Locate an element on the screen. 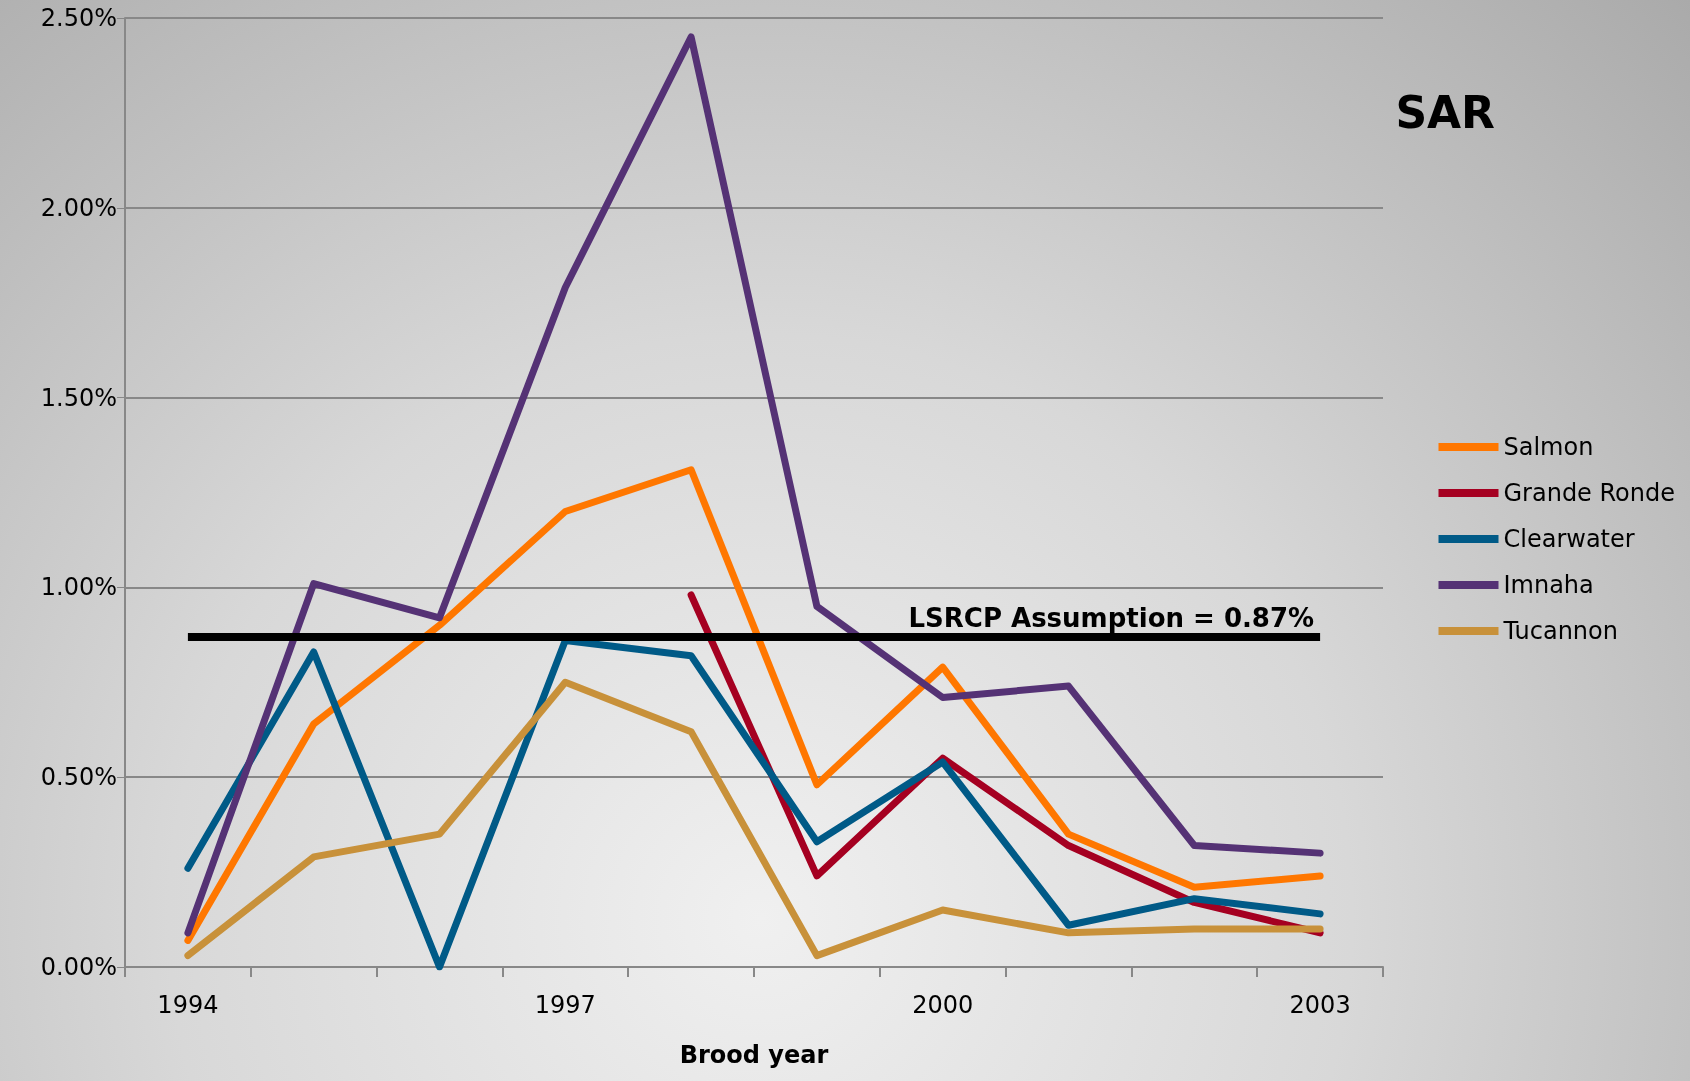  x-tick-label: 1997 is located at coordinates (565, 1005).